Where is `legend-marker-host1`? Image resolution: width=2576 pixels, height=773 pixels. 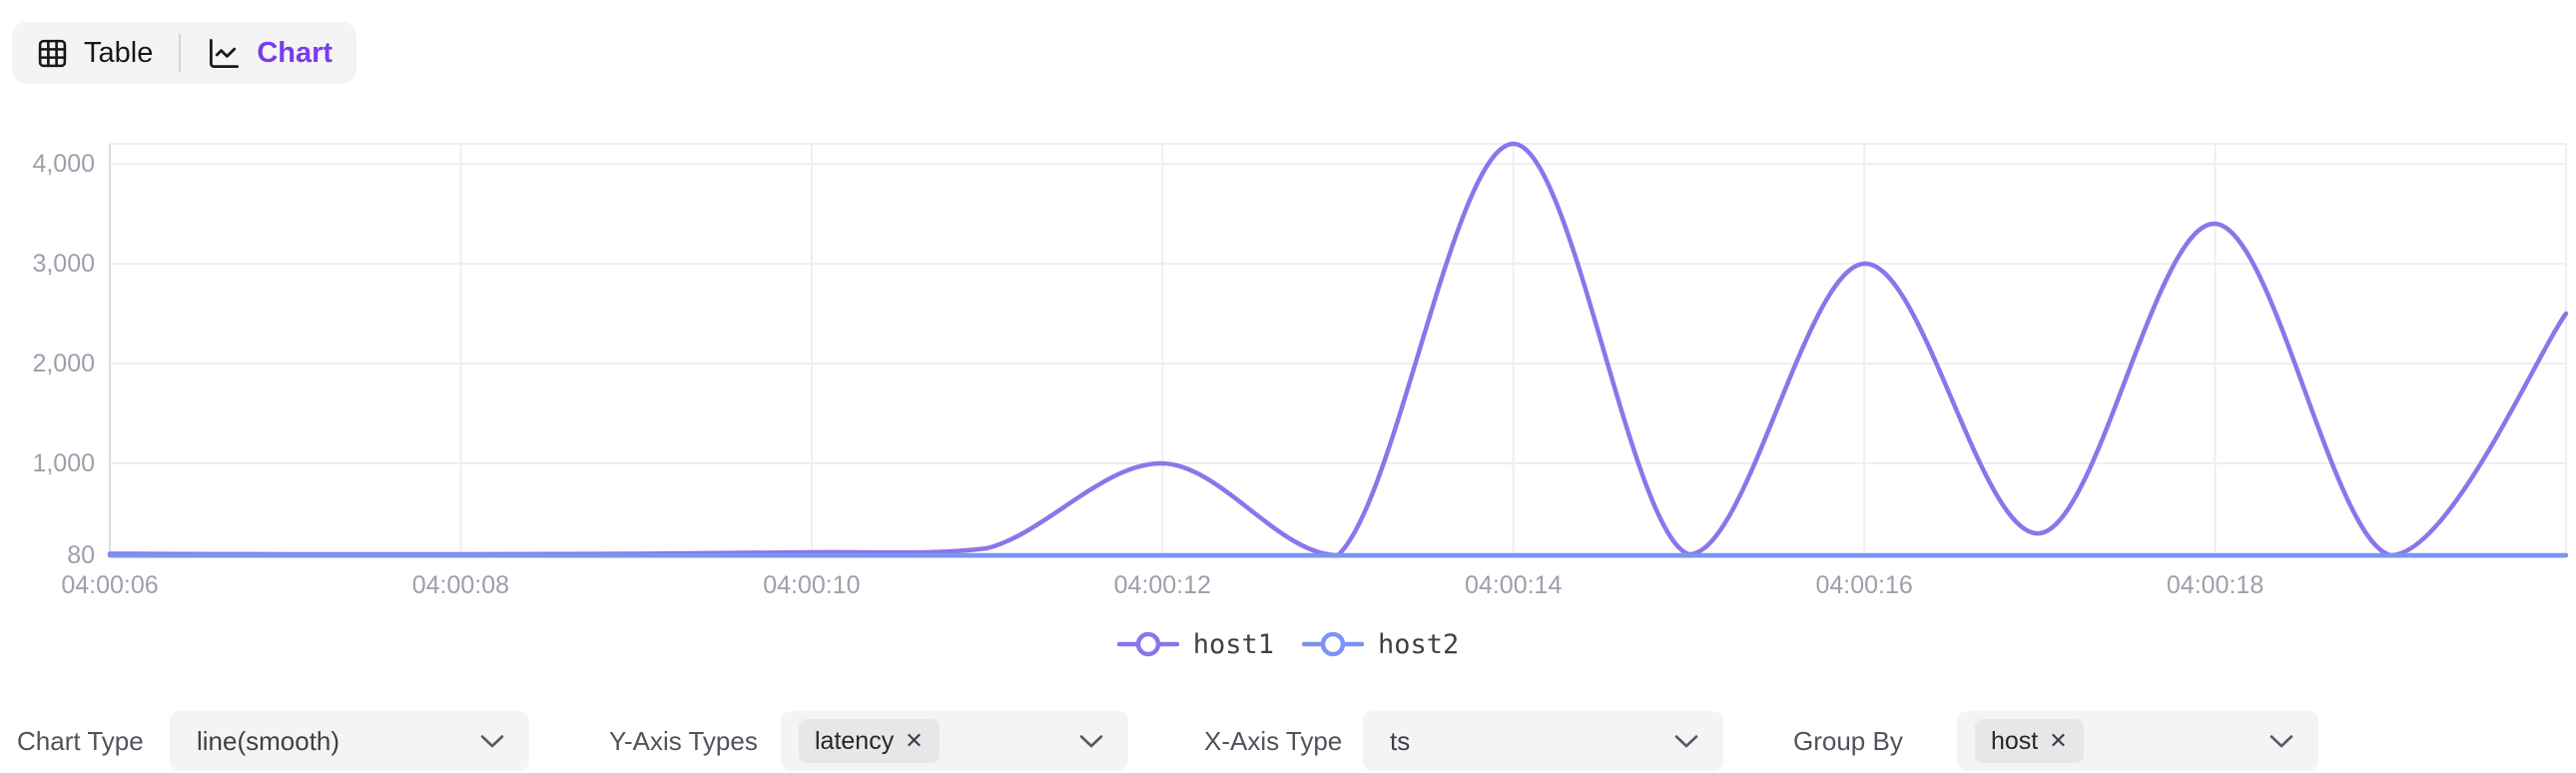 legend-marker-host1 is located at coordinates (1147, 644).